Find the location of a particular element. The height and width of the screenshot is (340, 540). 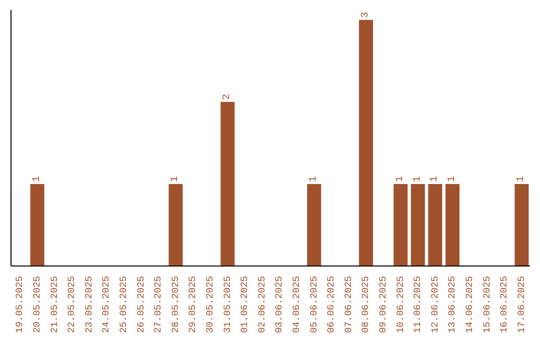

x-tick-label: 23.05.2025 is located at coordinates (88, 305).